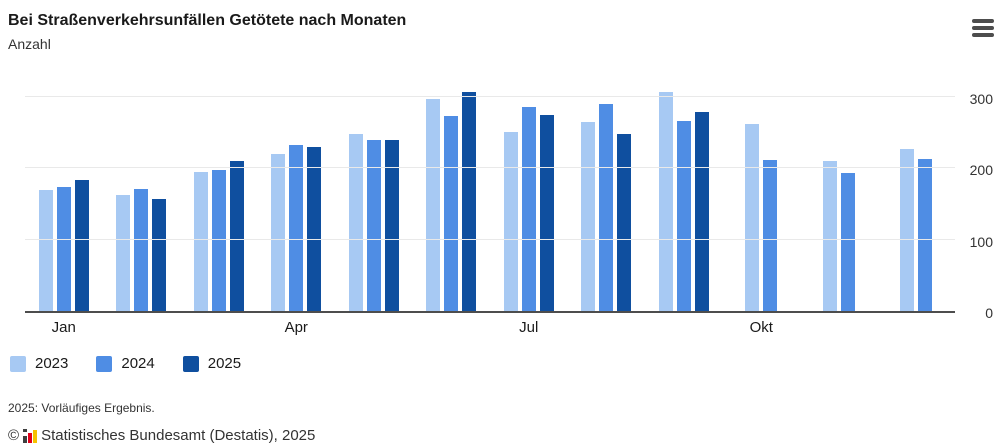  Describe the element at coordinates (433, 204) in the screenshot. I see `bar-2023-Jun` at that location.